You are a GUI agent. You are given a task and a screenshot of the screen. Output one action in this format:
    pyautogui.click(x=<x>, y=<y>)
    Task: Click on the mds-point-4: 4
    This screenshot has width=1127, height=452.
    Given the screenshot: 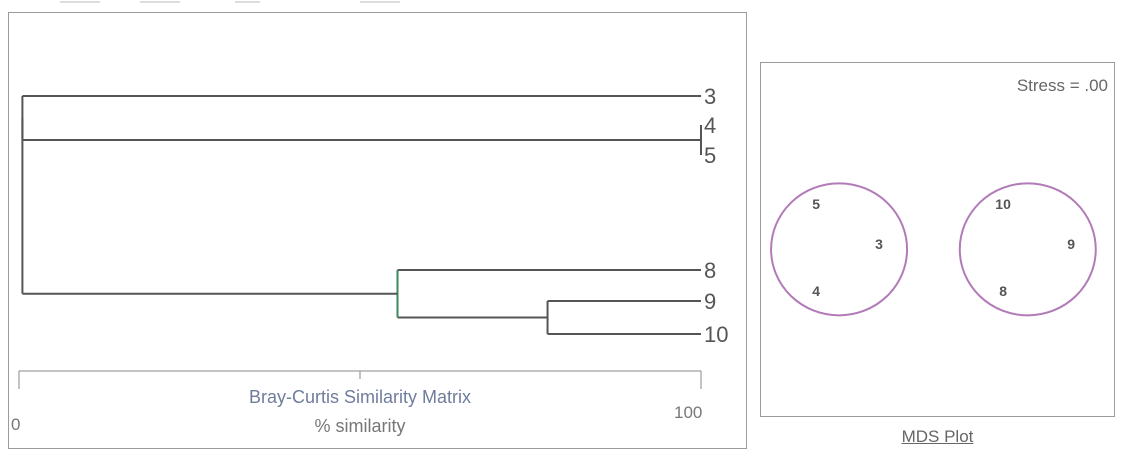 What is the action you would take?
    pyautogui.click(x=816, y=291)
    